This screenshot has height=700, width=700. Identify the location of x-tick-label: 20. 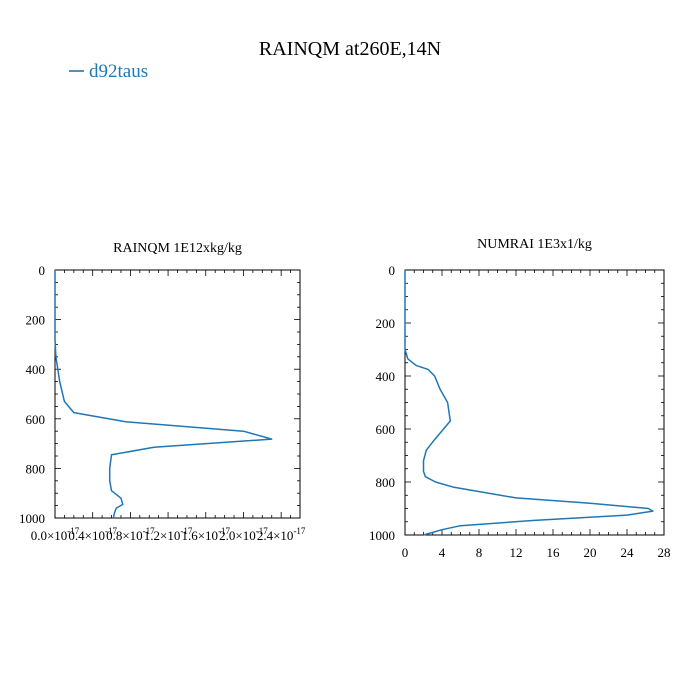
(590, 552).